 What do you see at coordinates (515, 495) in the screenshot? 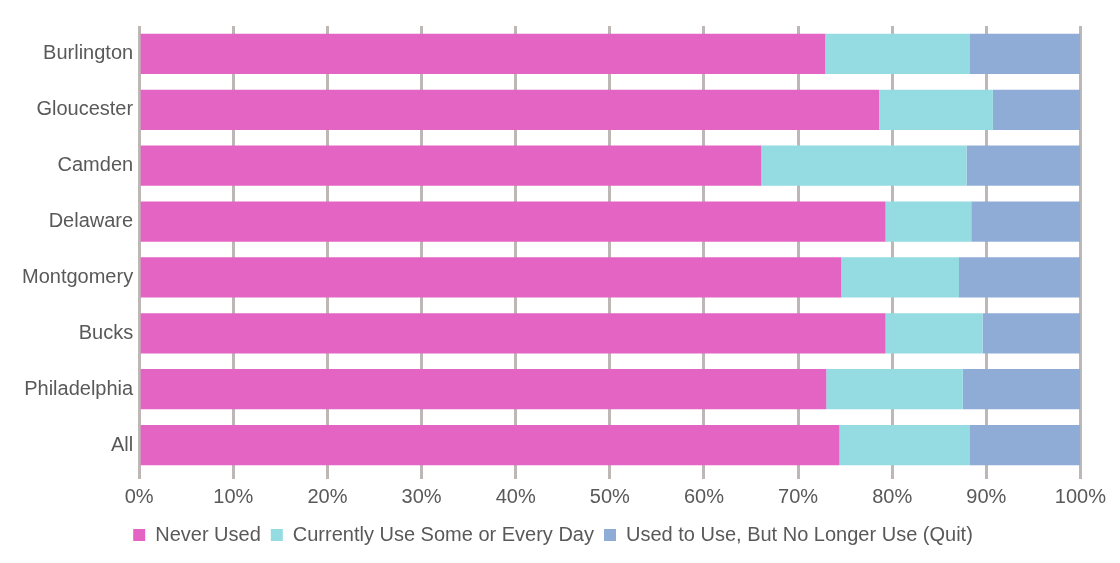
I see `x-tick-label: 40%` at bounding box center [515, 495].